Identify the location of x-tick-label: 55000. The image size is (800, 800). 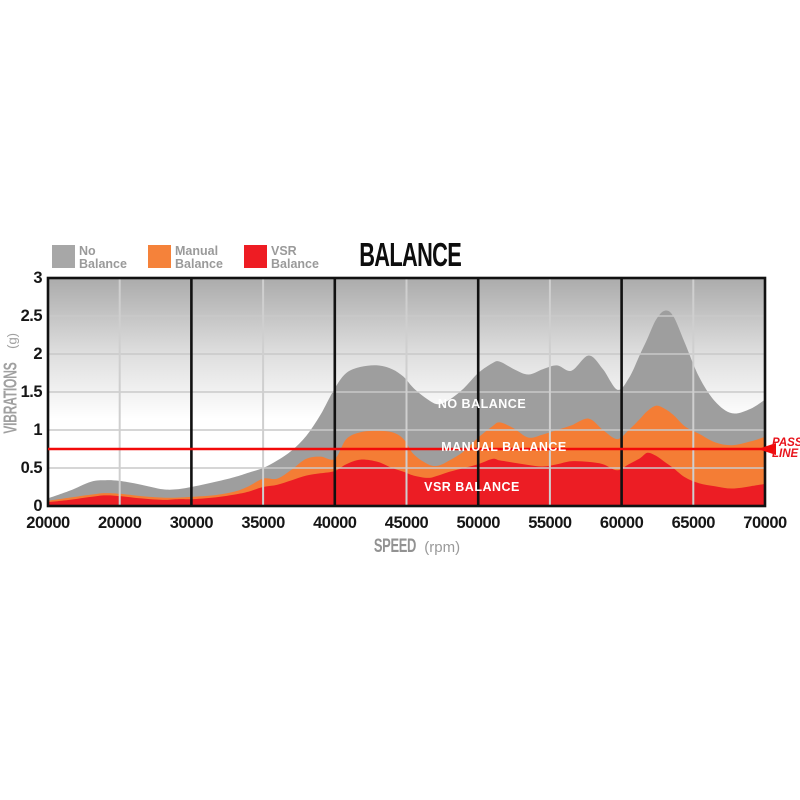
(550, 523).